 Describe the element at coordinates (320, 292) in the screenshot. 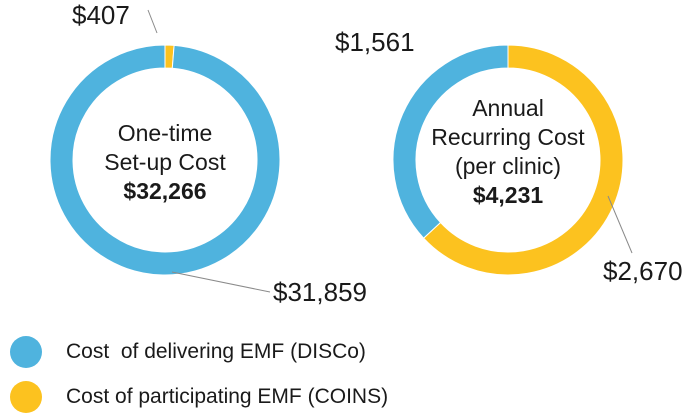

I see `slice-label-disco-setup: $31,859` at that location.